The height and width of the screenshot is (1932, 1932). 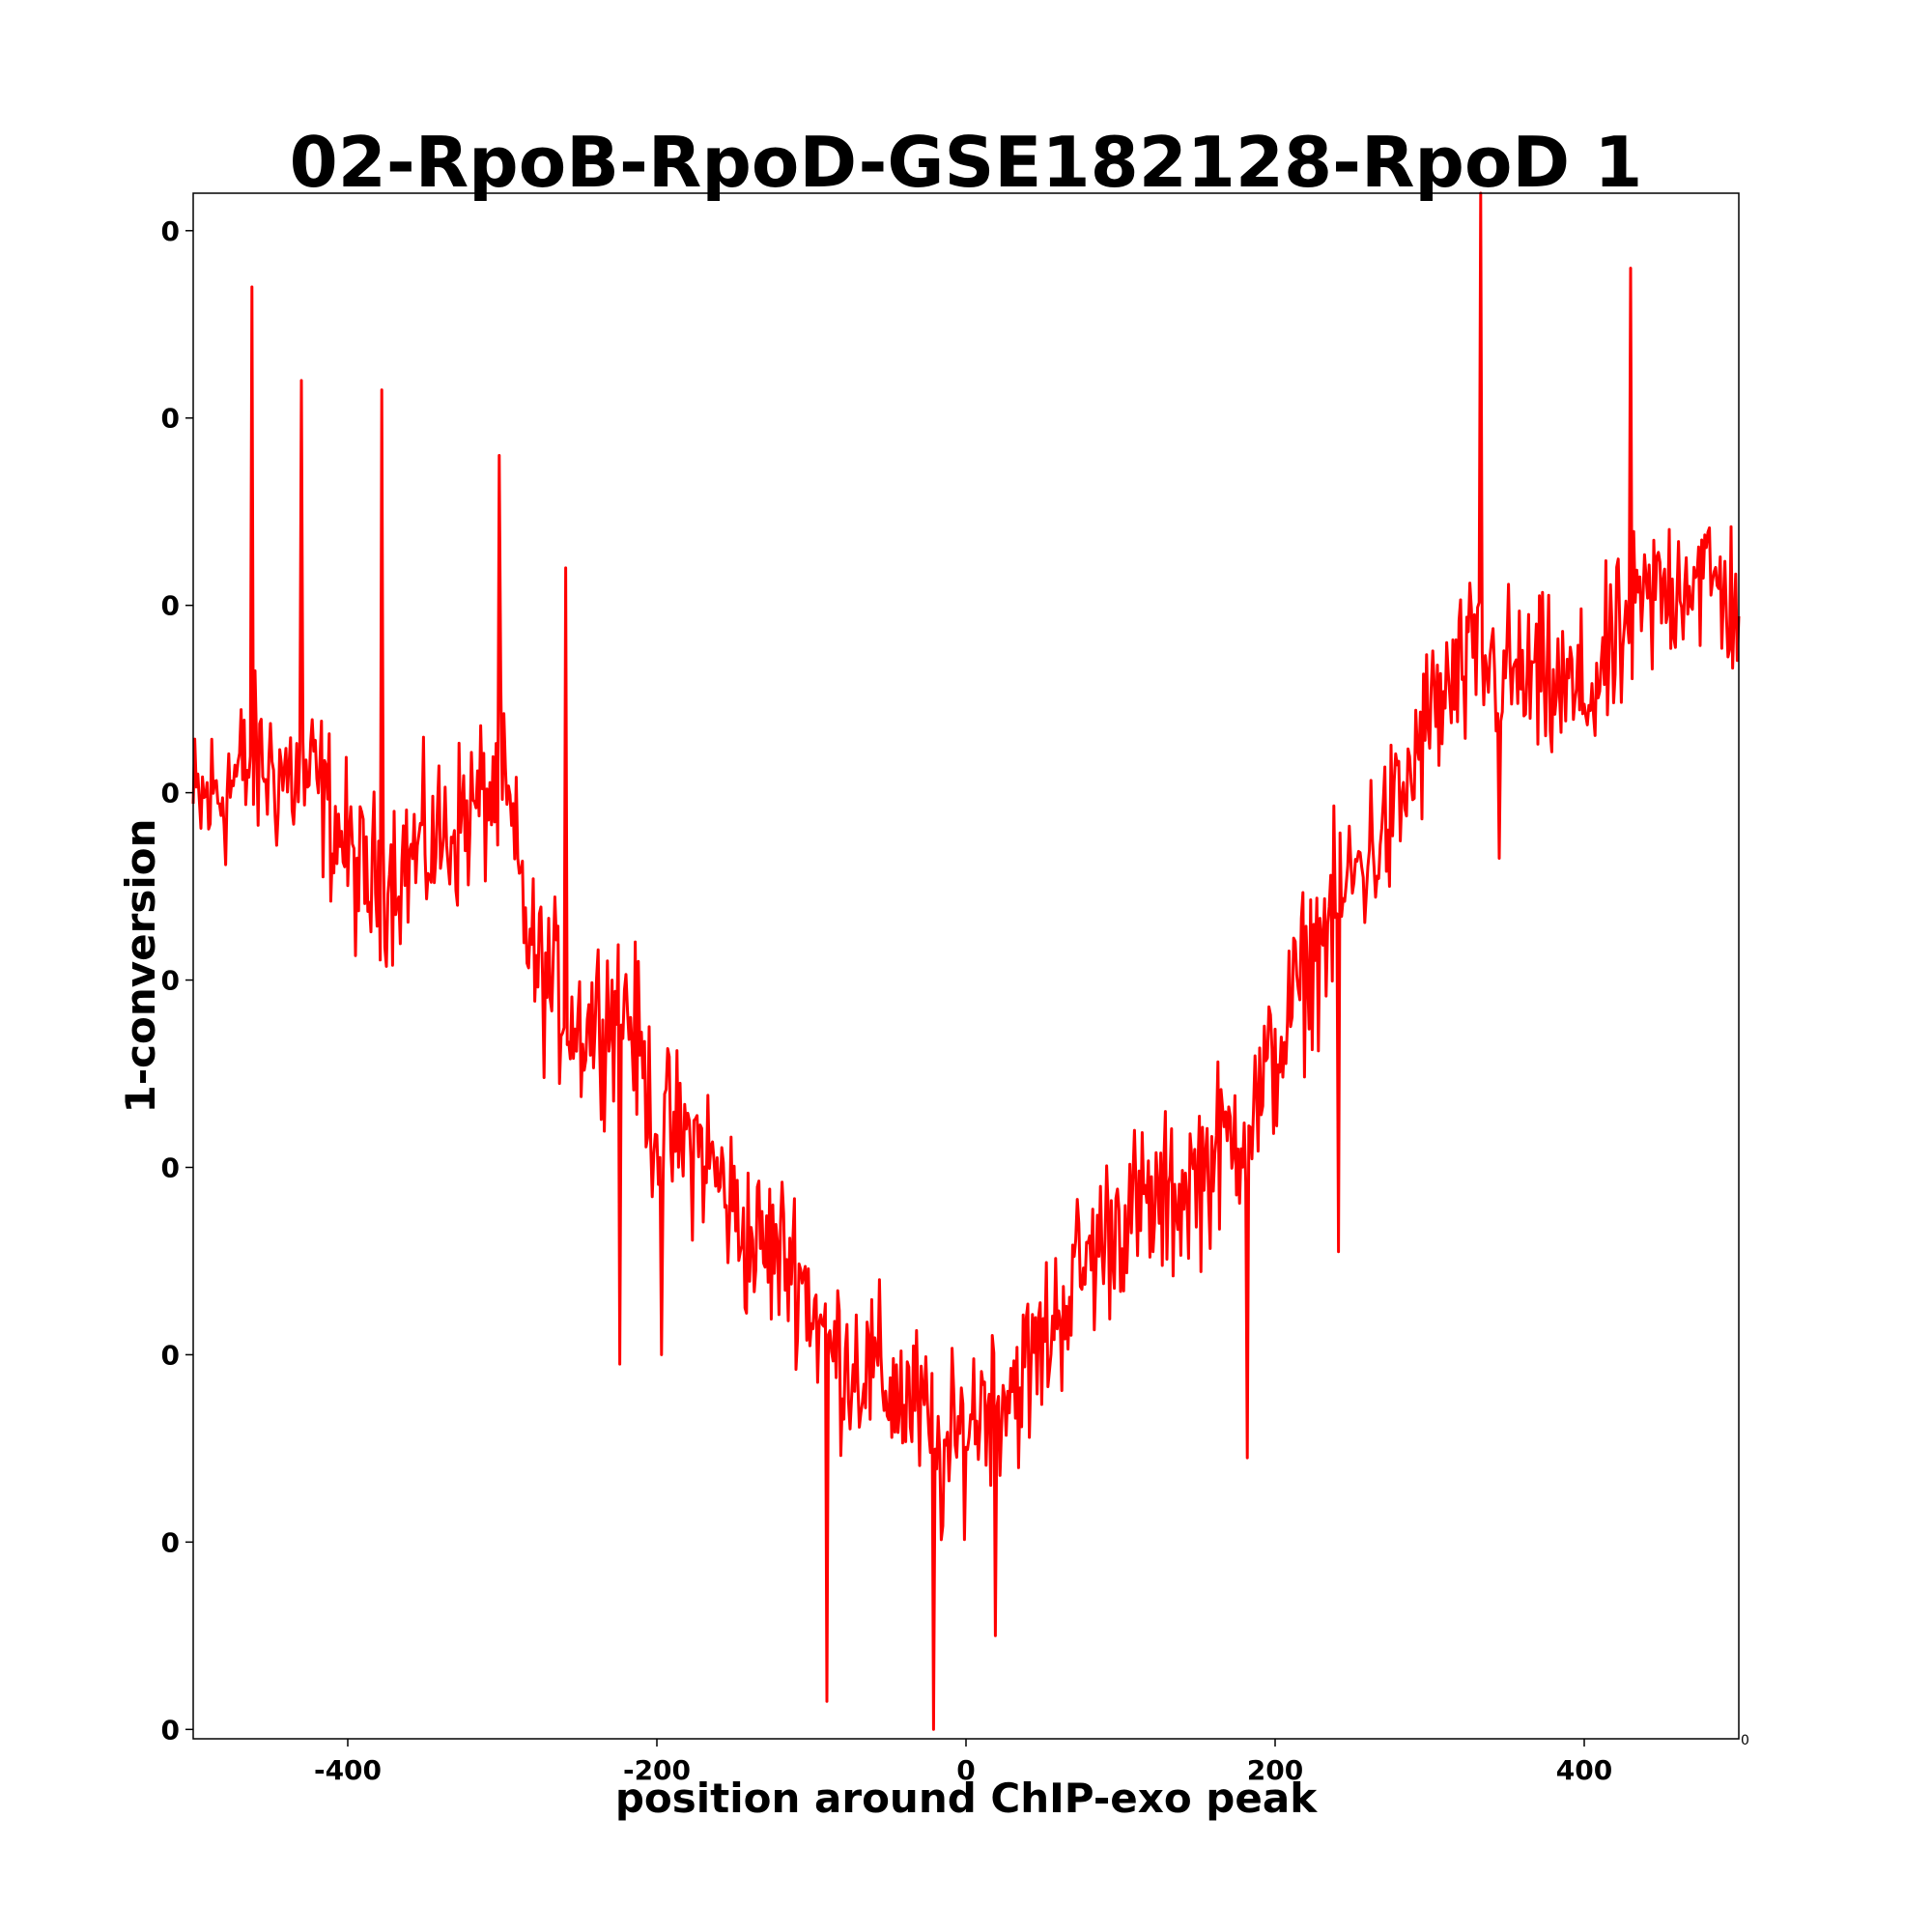 I want to click on x-axis: -400 -200 0 200 400 0, so click(x=1031, y=1759).